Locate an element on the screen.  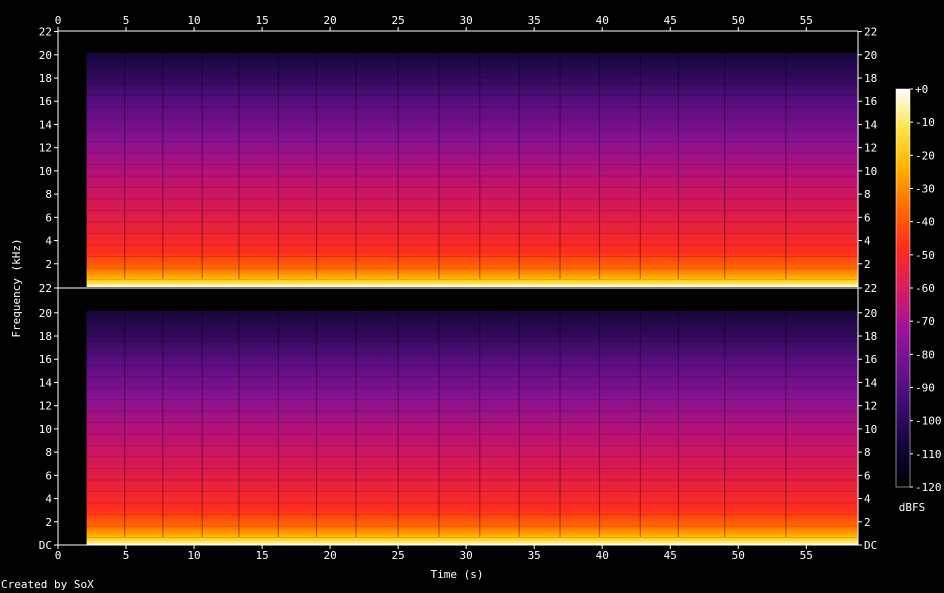
colorbar-tick-label: -30 is located at coordinates (925, 189).